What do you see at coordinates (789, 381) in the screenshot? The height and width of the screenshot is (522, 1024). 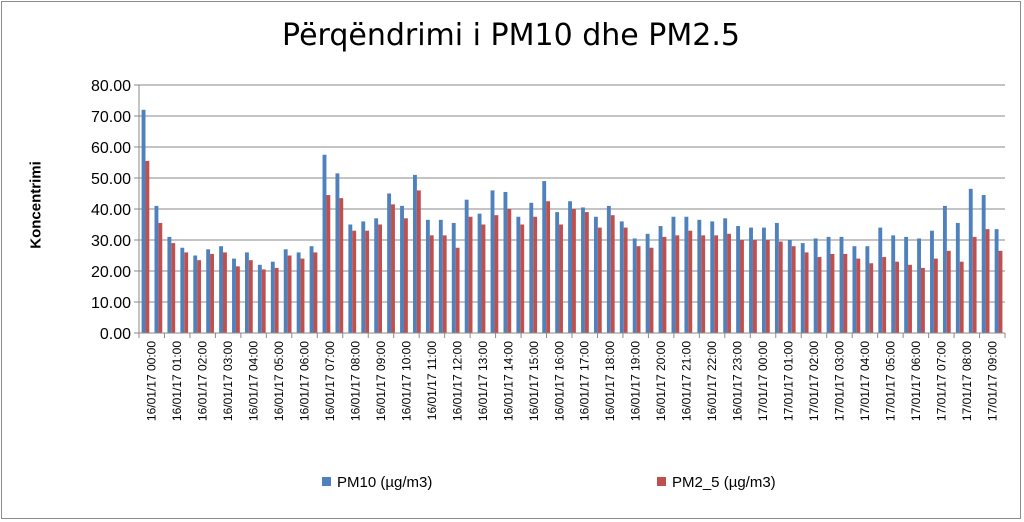 I see `x-tick-label: 17/01/17 01:00` at bounding box center [789, 381].